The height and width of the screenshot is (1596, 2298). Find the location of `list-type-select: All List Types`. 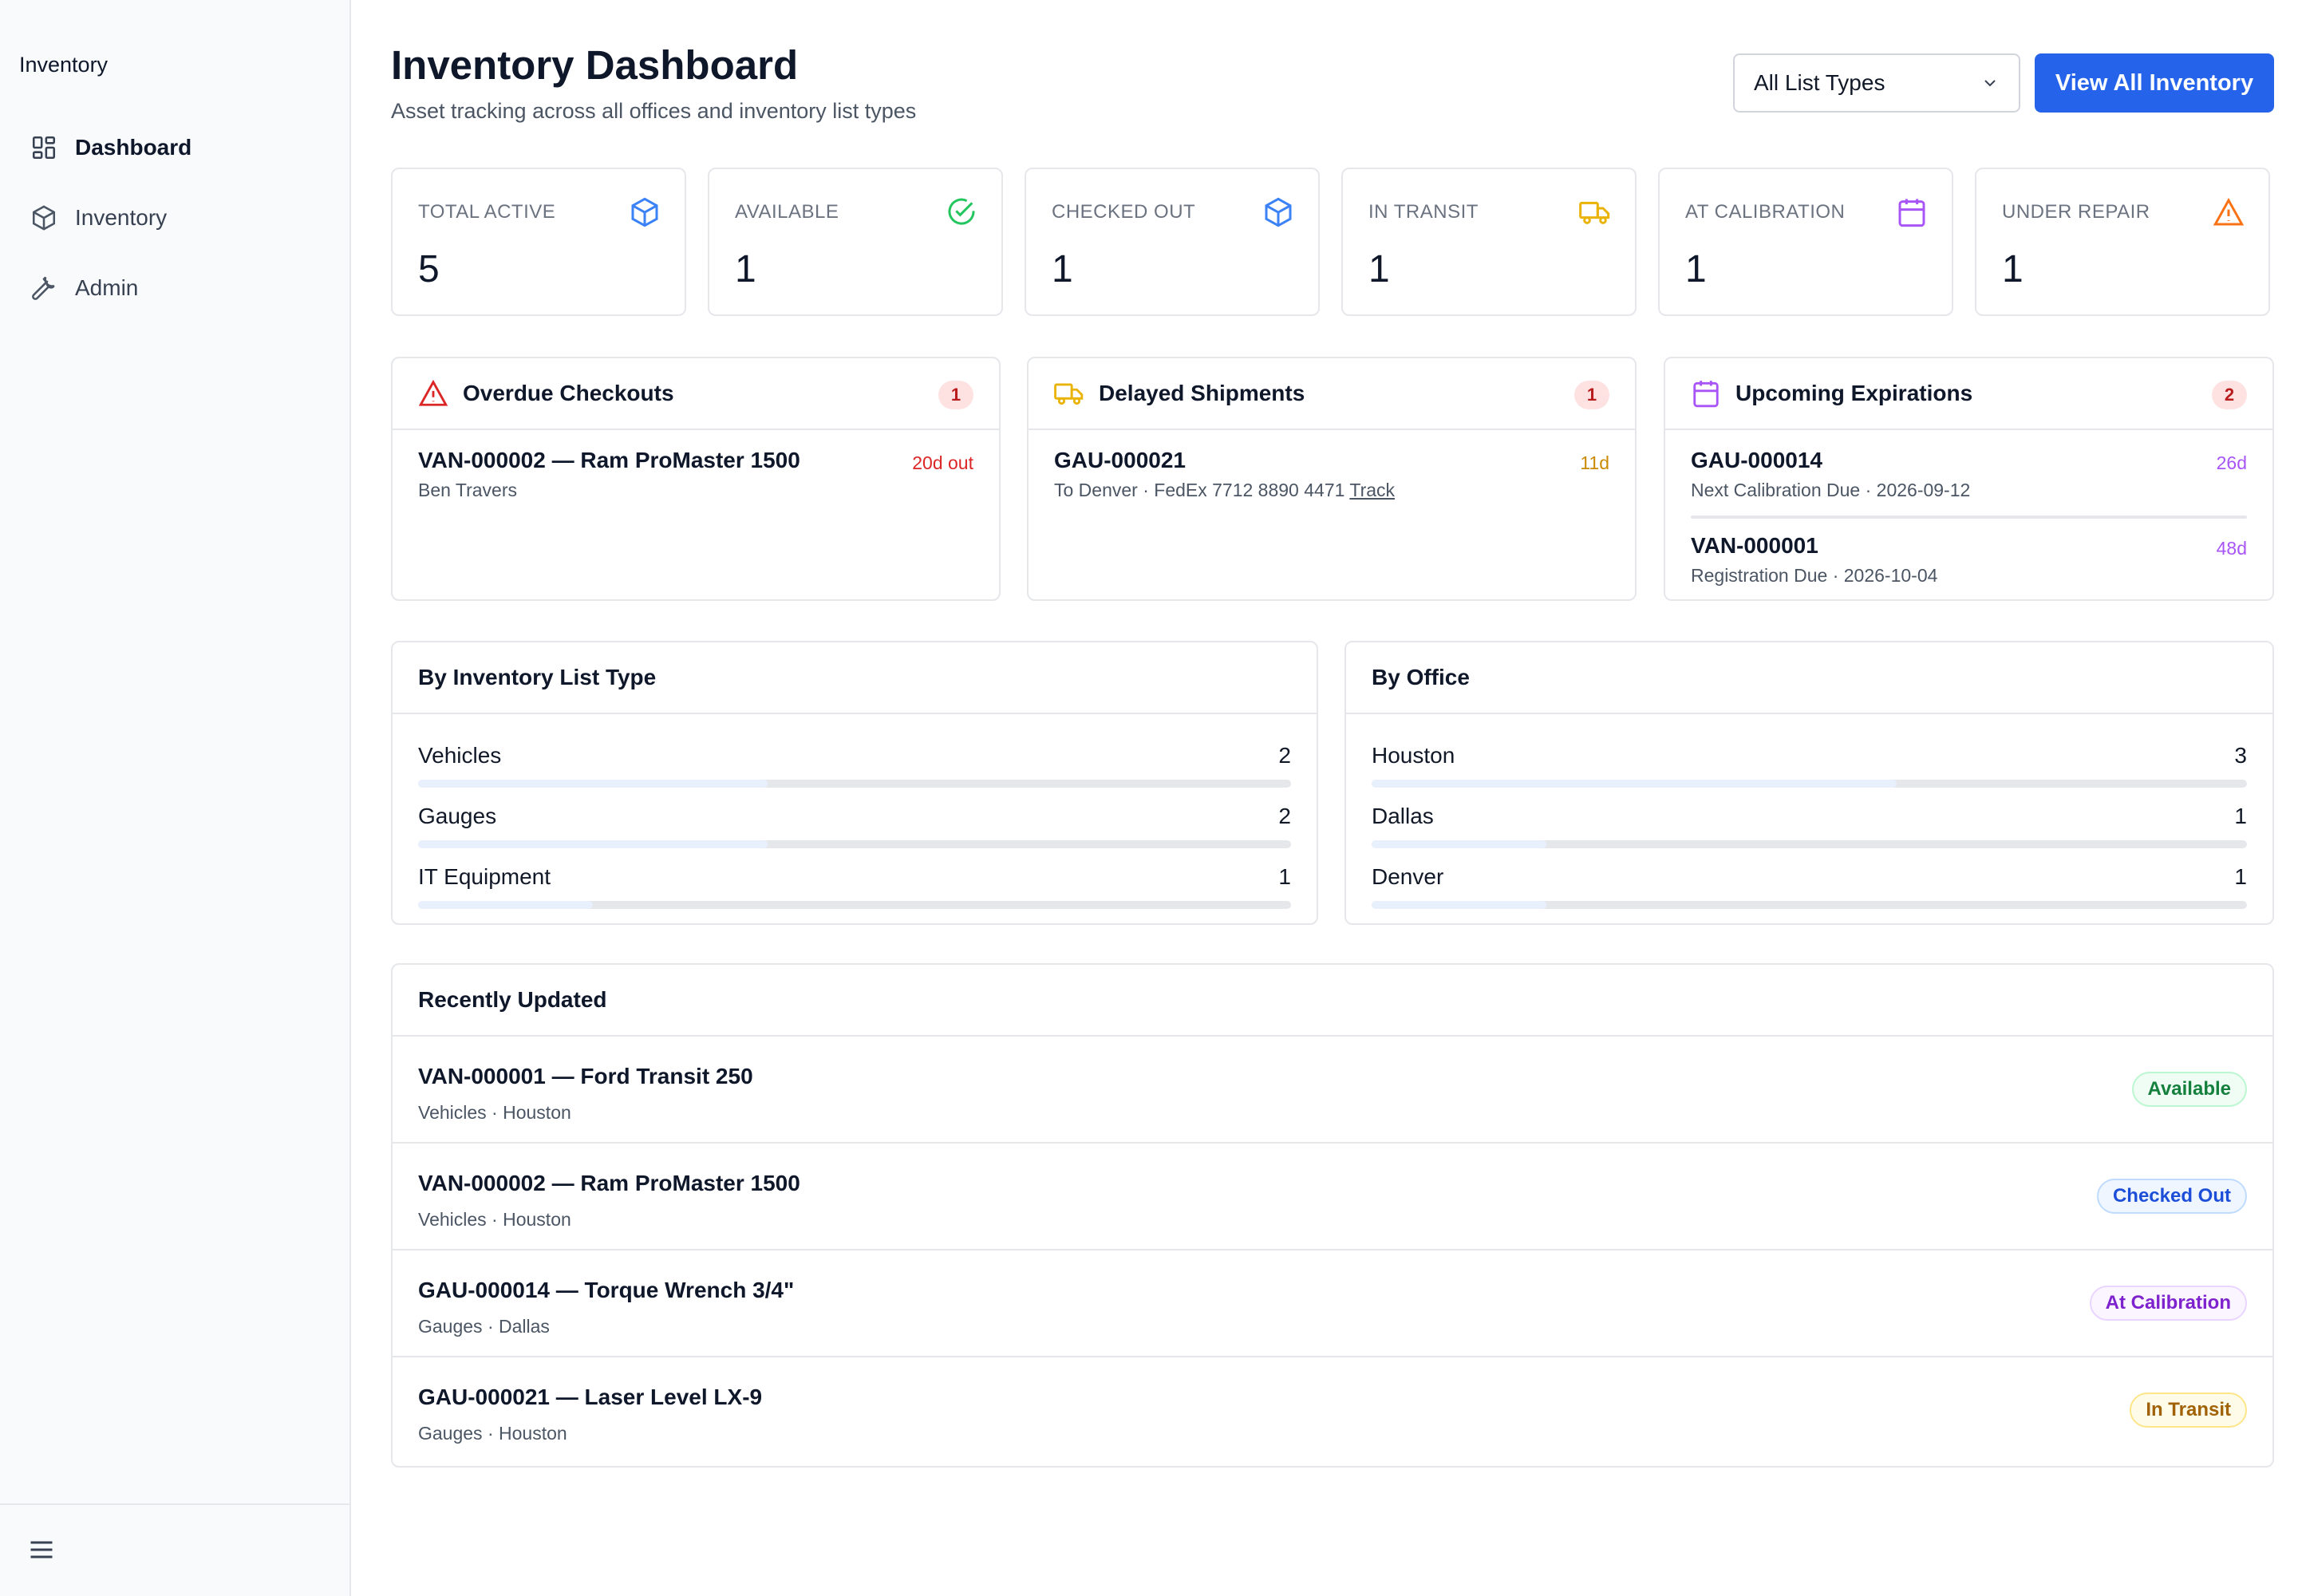

list-type-select: All List Types is located at coordinates (1876, 83).